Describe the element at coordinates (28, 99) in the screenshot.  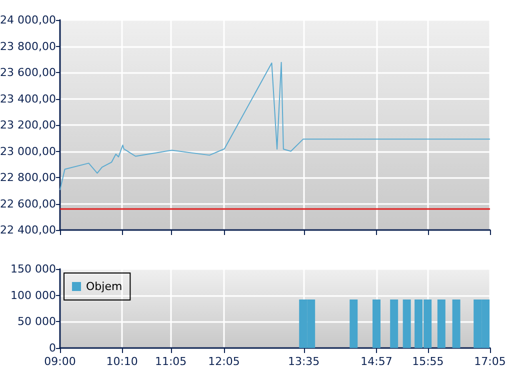
I see `y-tick-label: 23 400,00` at that location.